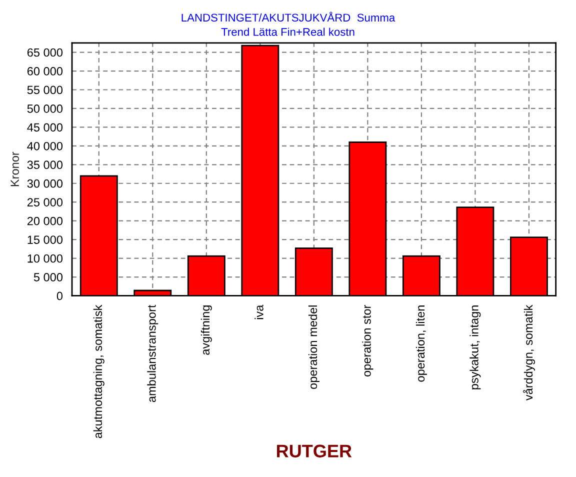  What do you see at coordinates (259, 312) in the screenshot?
I see `x-tick-label: iva` at bounding box center [259, 312].